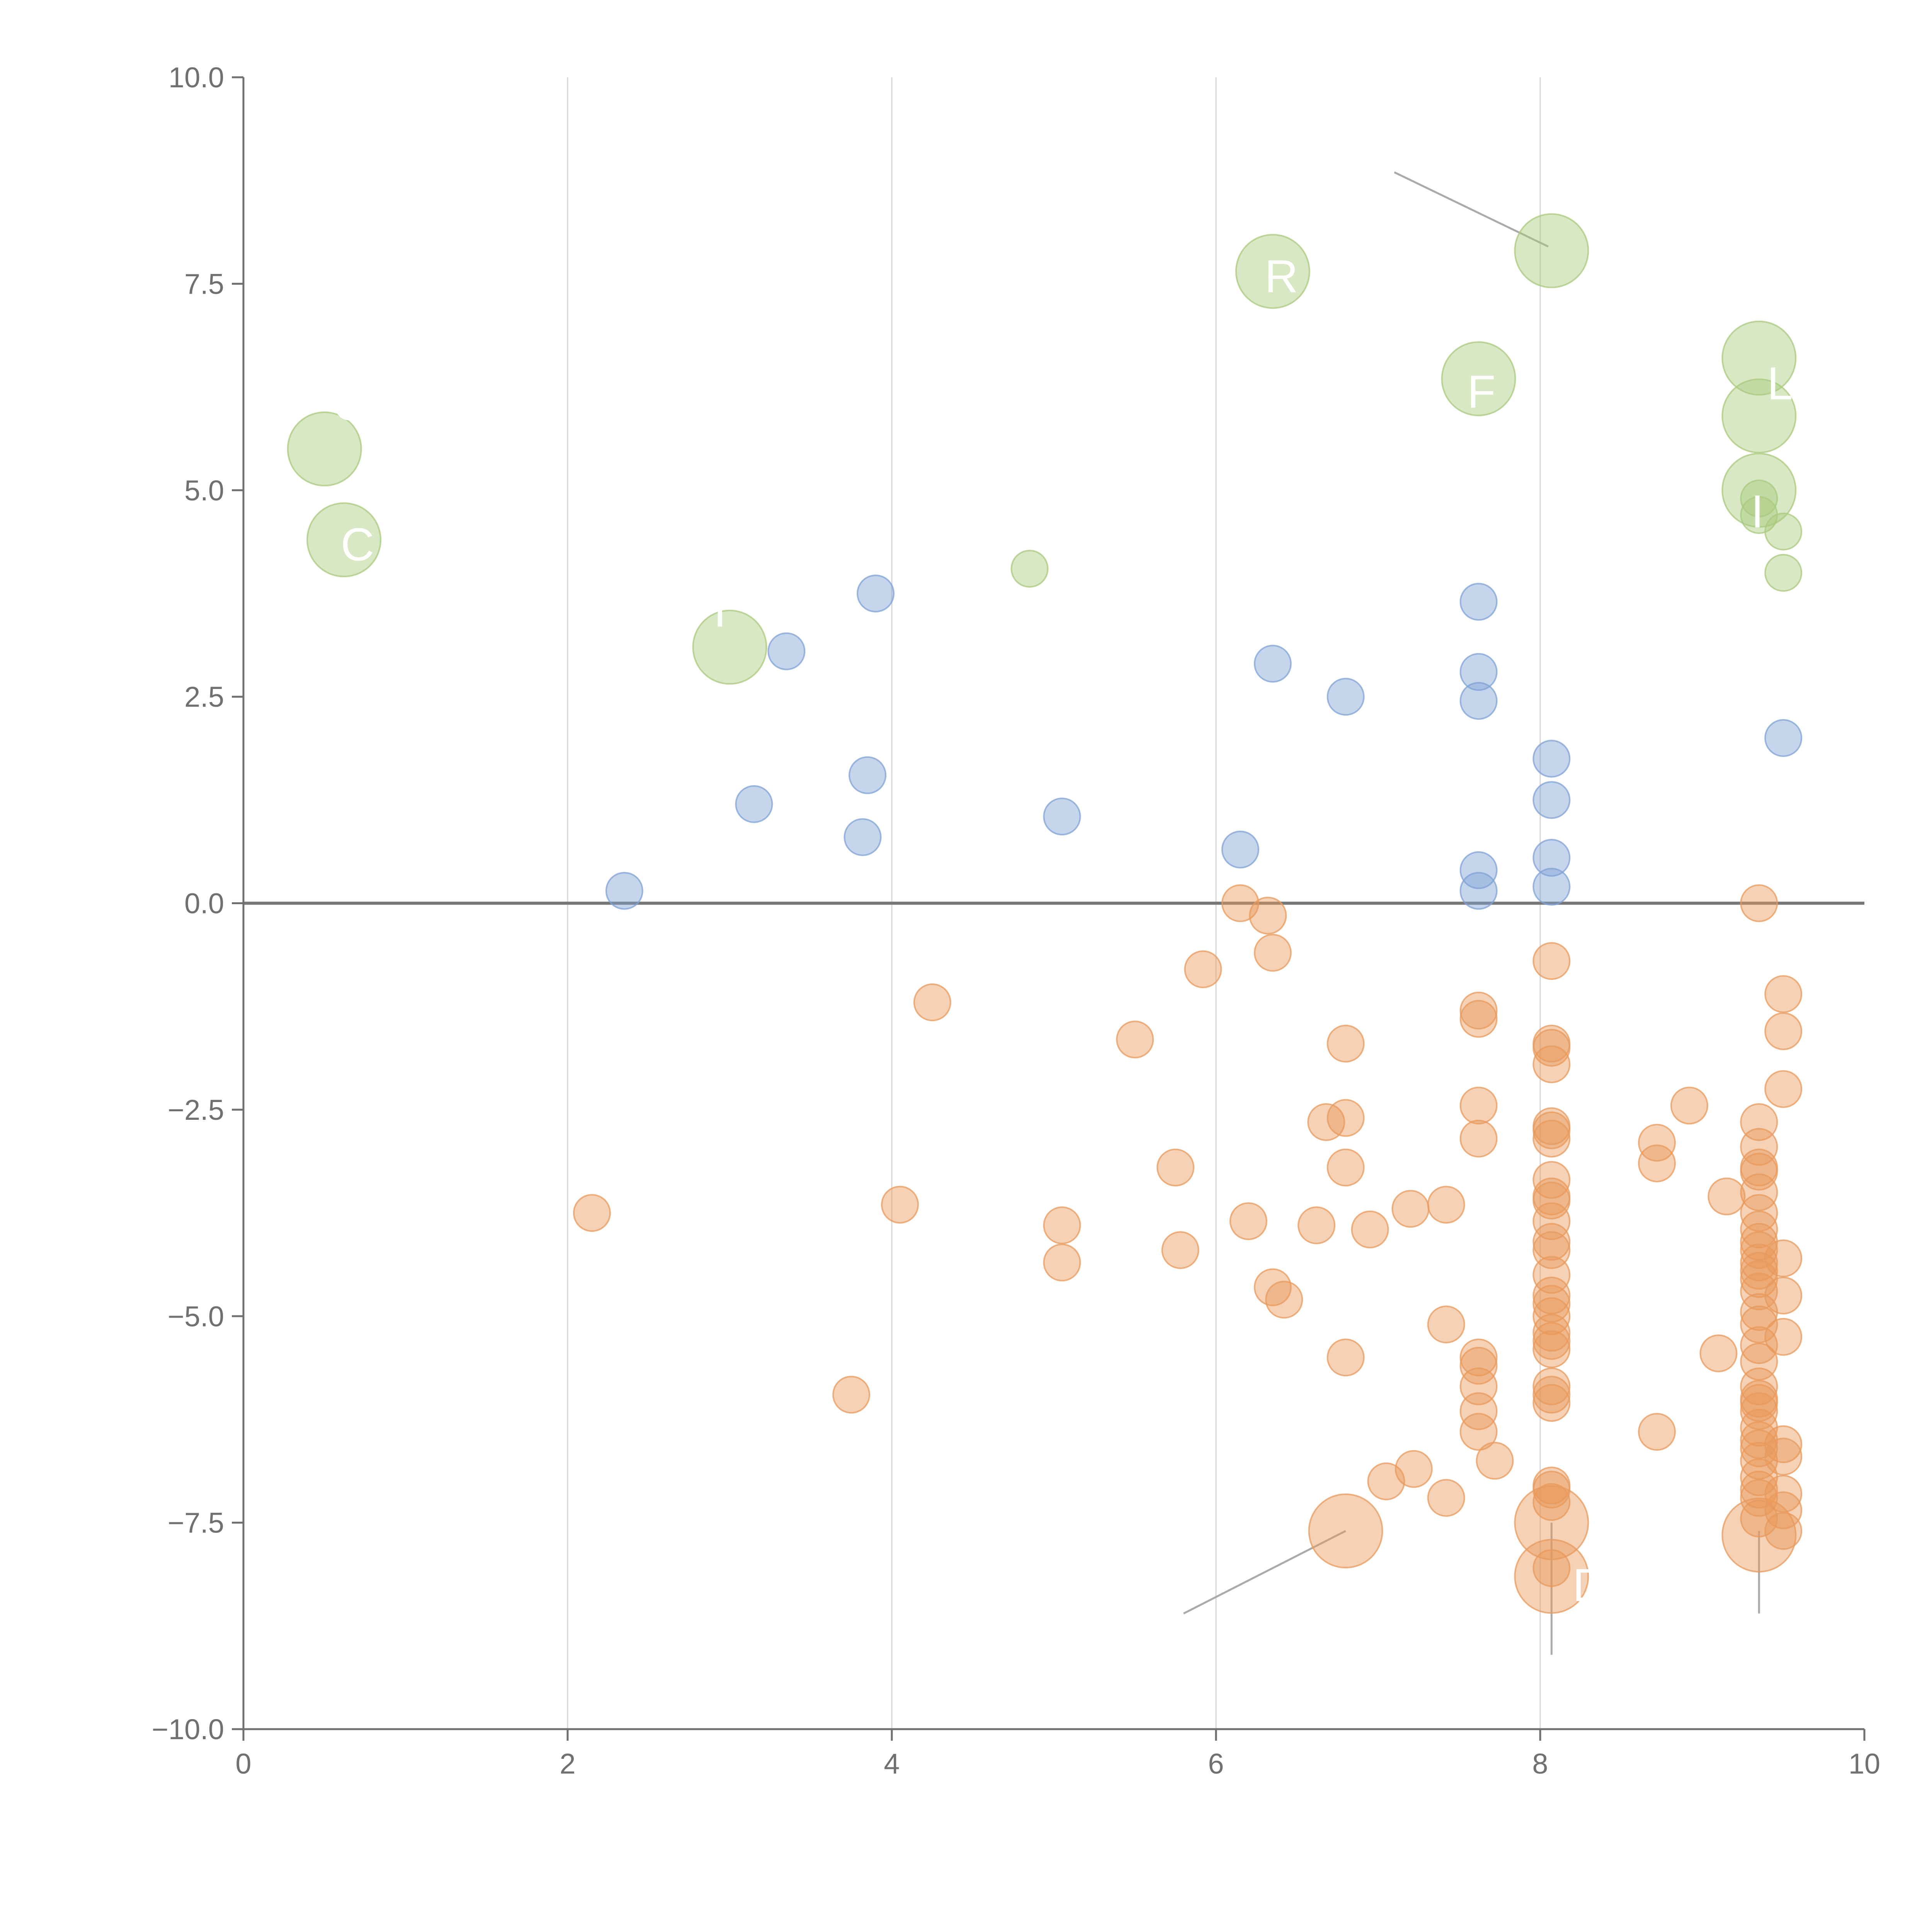  Describe the element at coordinates (1481, 392) in the screenshot. I see `annotation-label: F` at that location.